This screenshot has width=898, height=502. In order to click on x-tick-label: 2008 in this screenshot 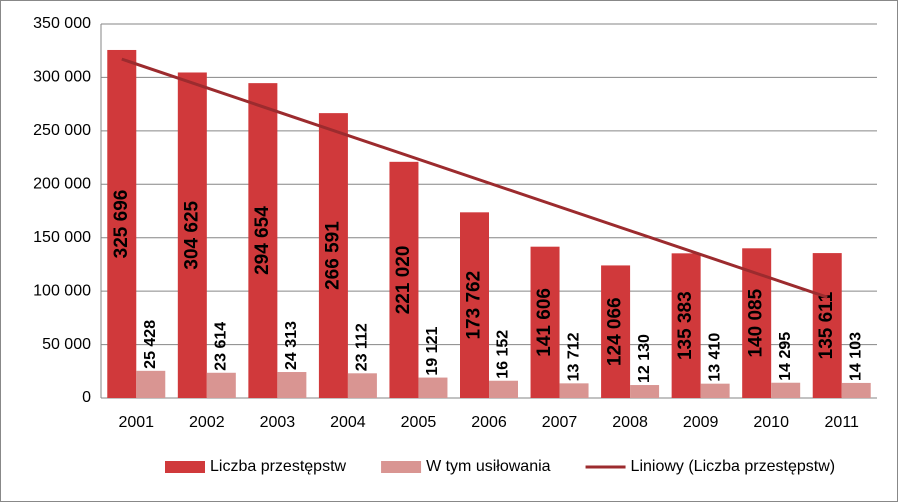, I will do `click(630, 422)`.